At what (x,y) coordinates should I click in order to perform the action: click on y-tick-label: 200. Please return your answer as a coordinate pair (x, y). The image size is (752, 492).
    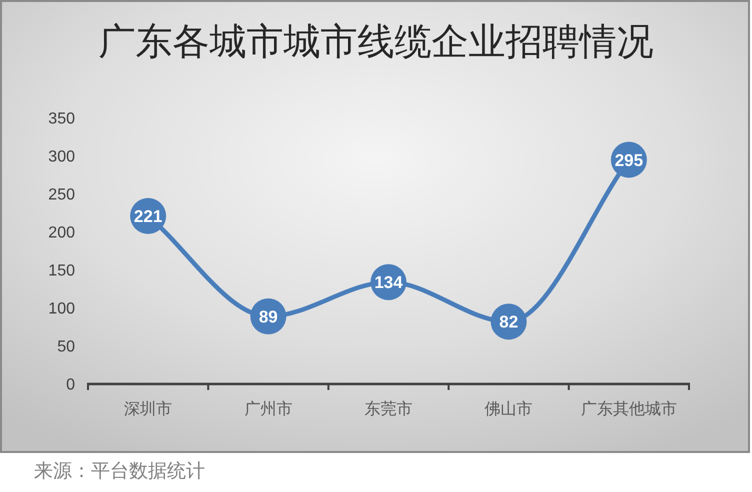
    Looking at the image, I should click on (62, 233).